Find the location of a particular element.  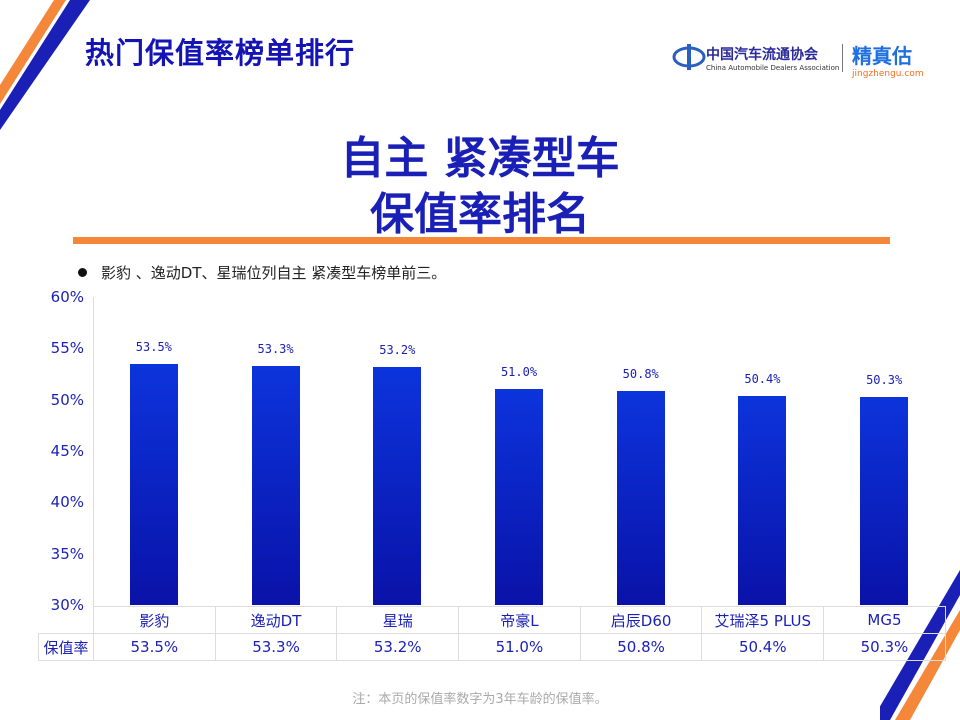

cada-name-cn: 中国汽车流通协会 is located at coordinates (762, 55).